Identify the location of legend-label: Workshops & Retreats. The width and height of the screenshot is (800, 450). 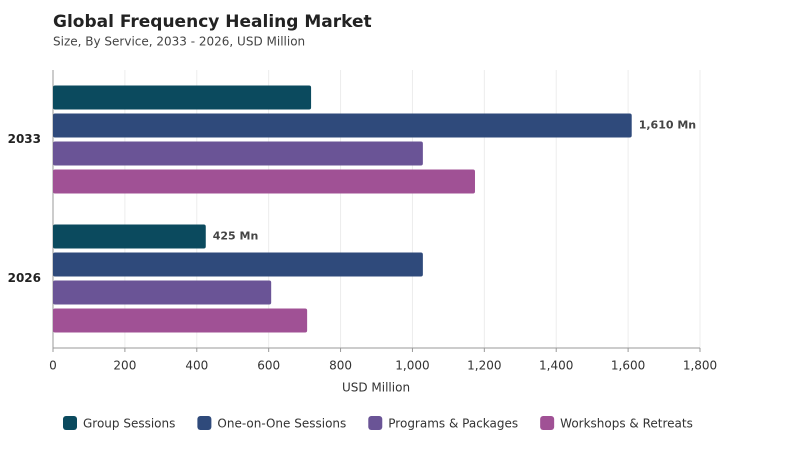
(626, 424).